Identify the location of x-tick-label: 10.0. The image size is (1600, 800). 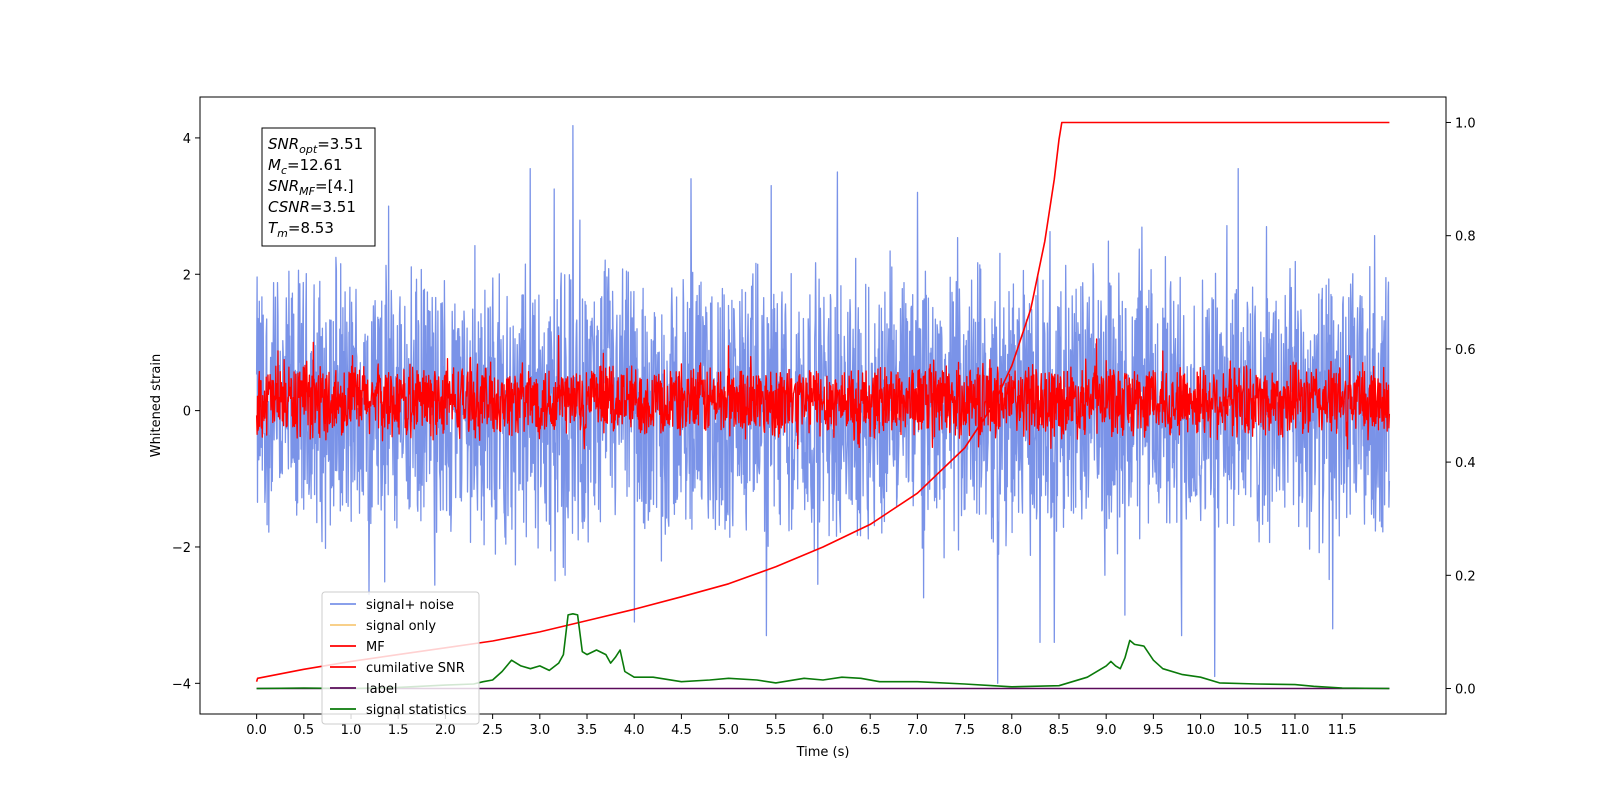
(1200, 730).